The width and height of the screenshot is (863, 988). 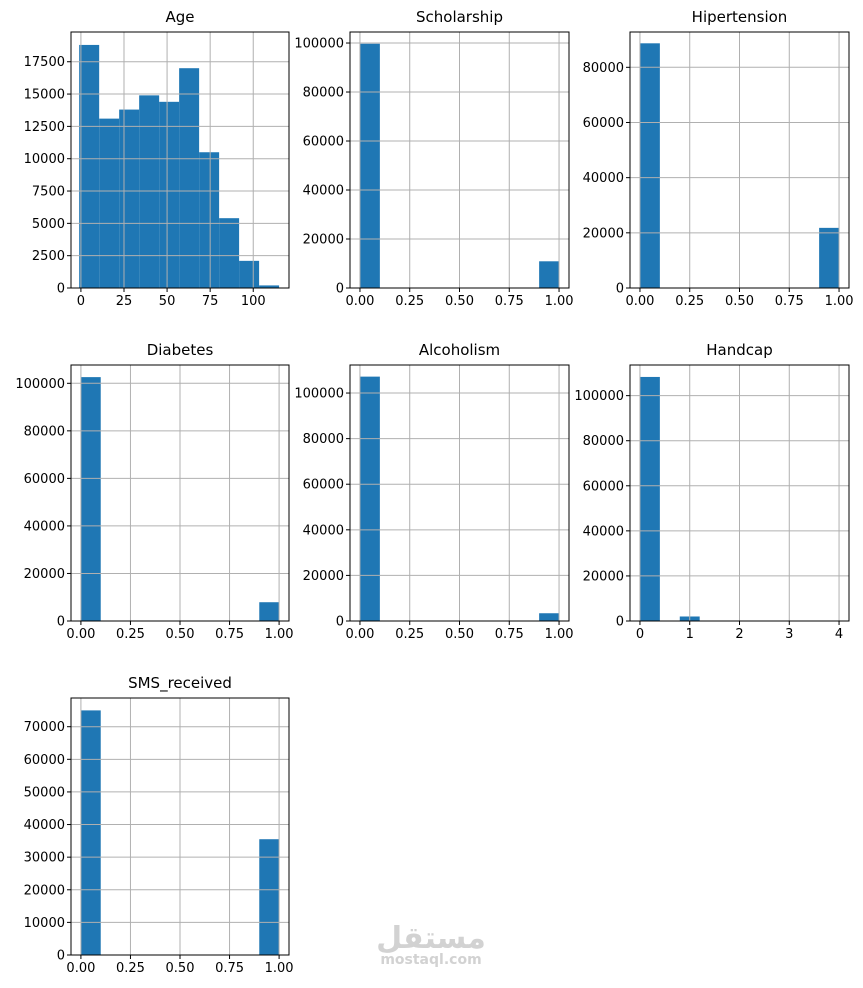 I want to click on x-tick-label-alcoholism-0: 0.00, so click(x=359, y=634).